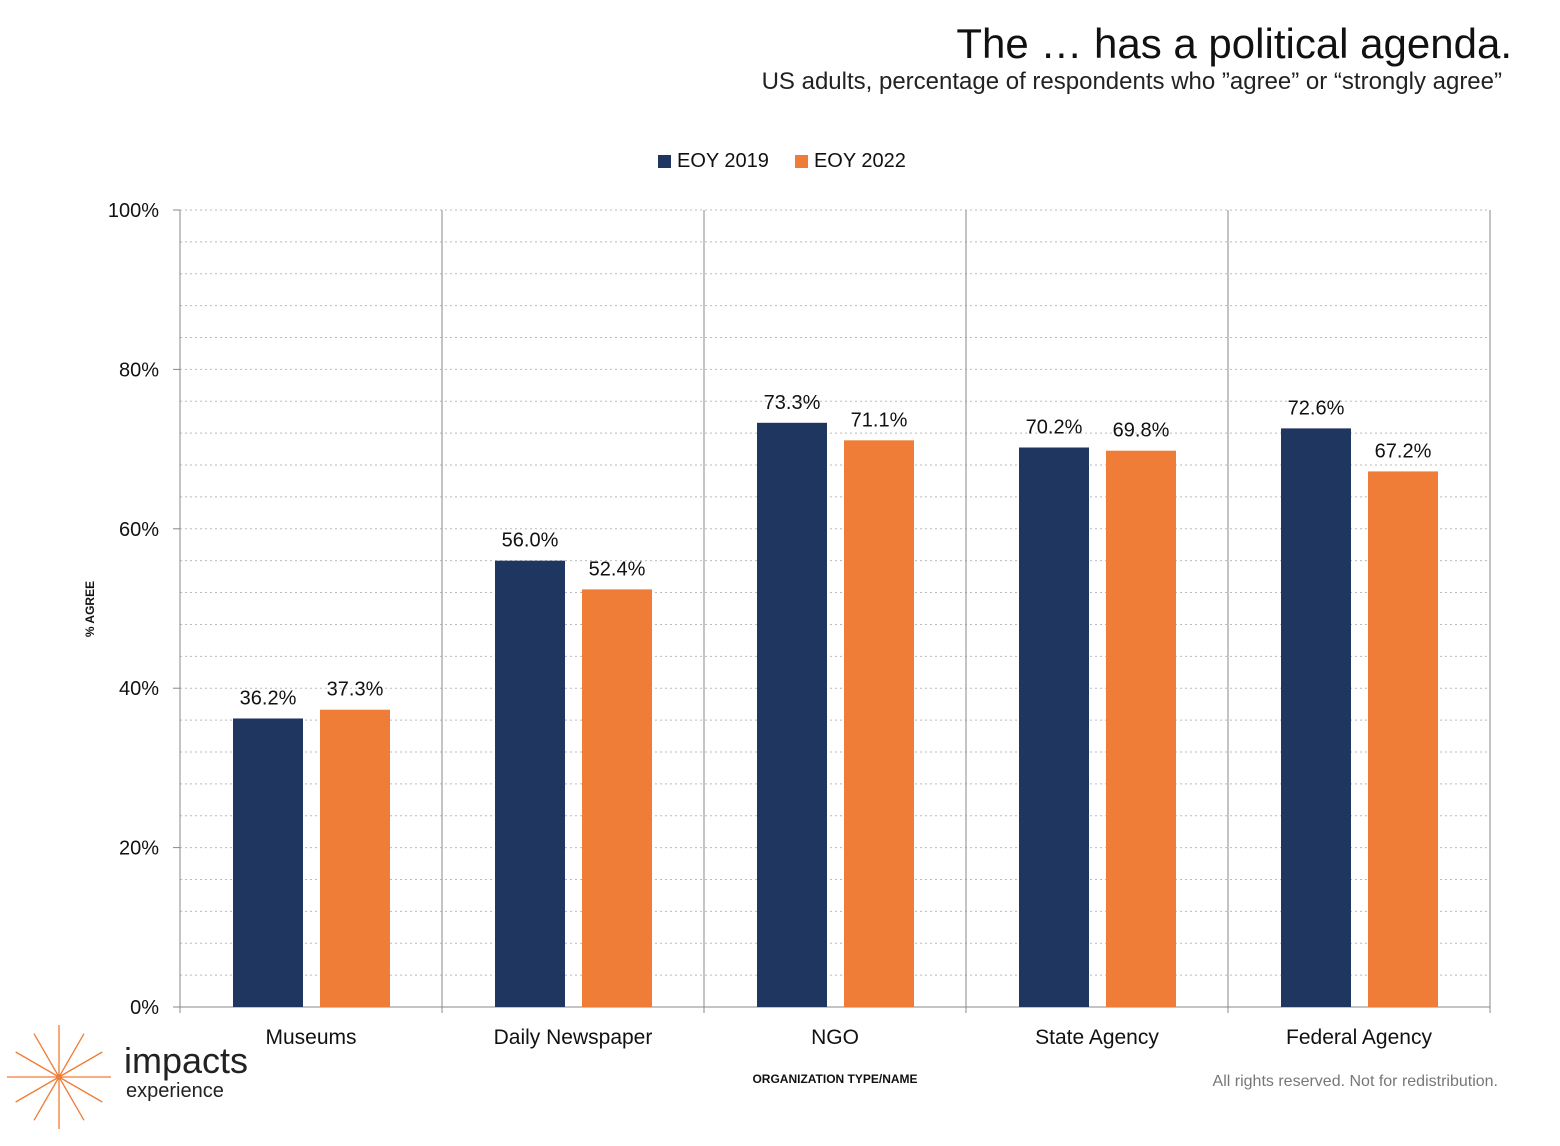 The width and height of the screenshot is (1560, 1146). What do you see at coordinates (1316, 408) in the screenshot?
I see `data-label: 72.6%` at bounding box center [1316, 408].